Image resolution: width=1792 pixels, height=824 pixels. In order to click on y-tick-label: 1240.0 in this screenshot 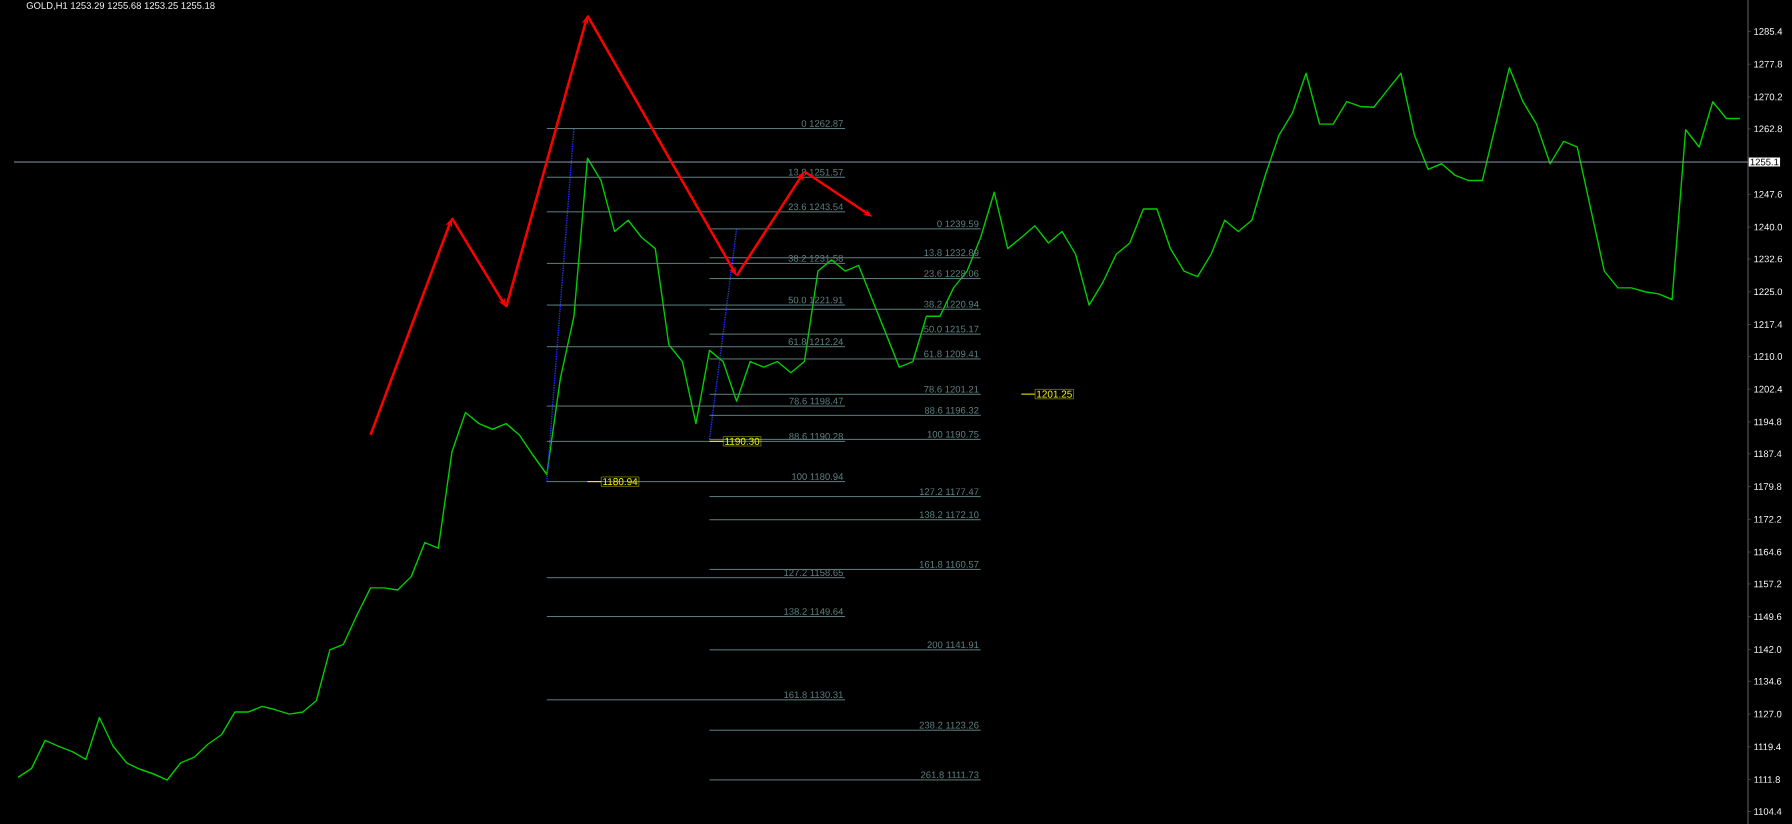, I will do `click(1768, 227)`.